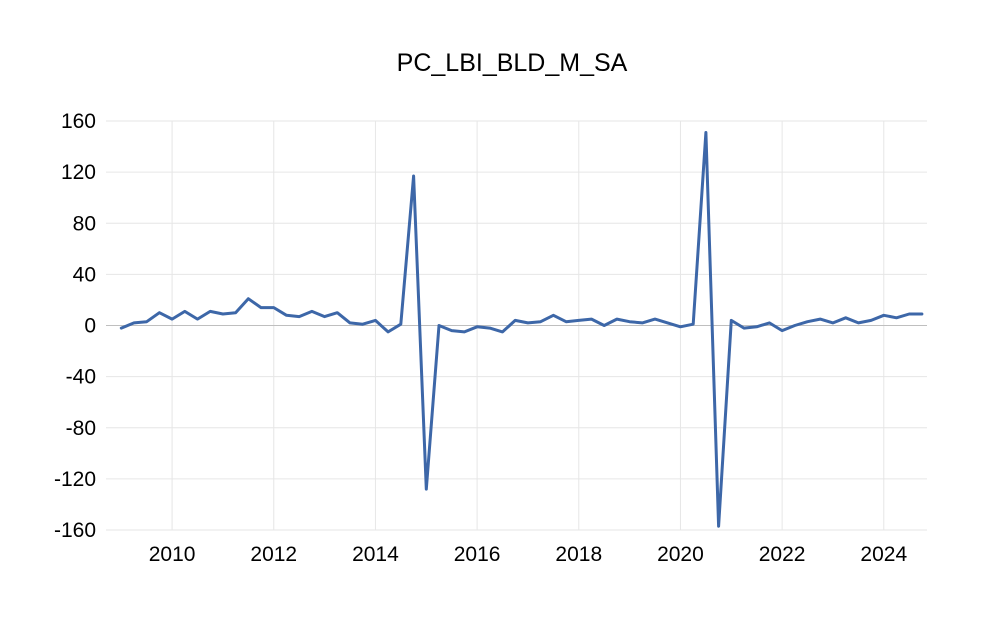 This screenshot has width=993, height=619. What do you see at coordinates (75, 479) in the screenshot?
I see `y-tick-label: -120` at bounding box center [75, 479].